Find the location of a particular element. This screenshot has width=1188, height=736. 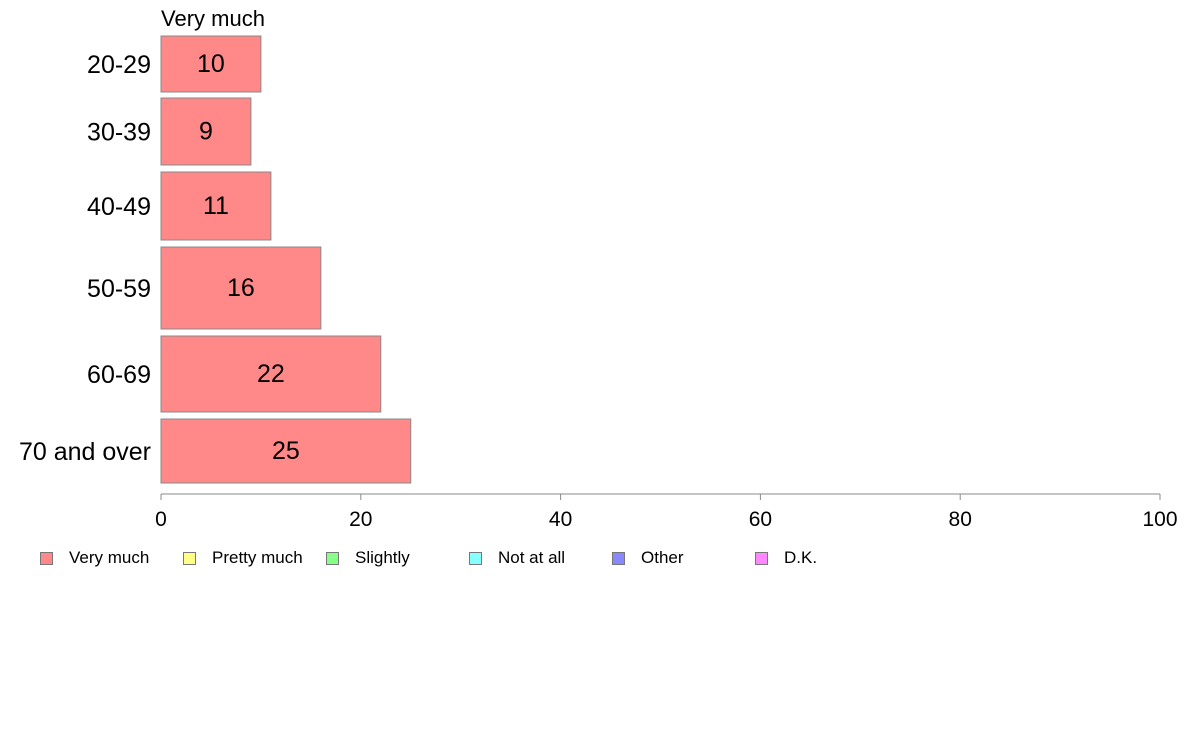

legend-item: D.K. is located at coordinates (786, 558).